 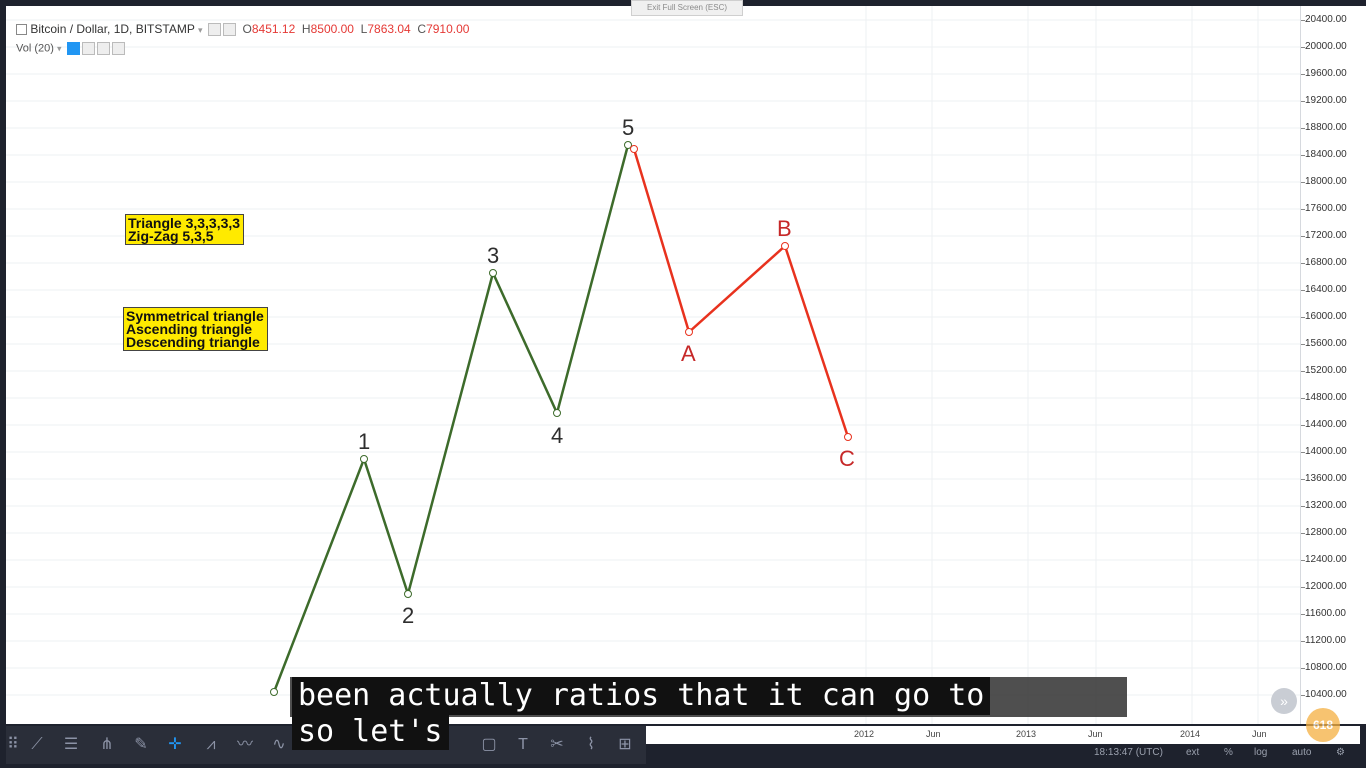 What do you see at coordinates (493, 255) in the screenshot?
I see `wave-label-3: 3` at bounding box center [493, 255].